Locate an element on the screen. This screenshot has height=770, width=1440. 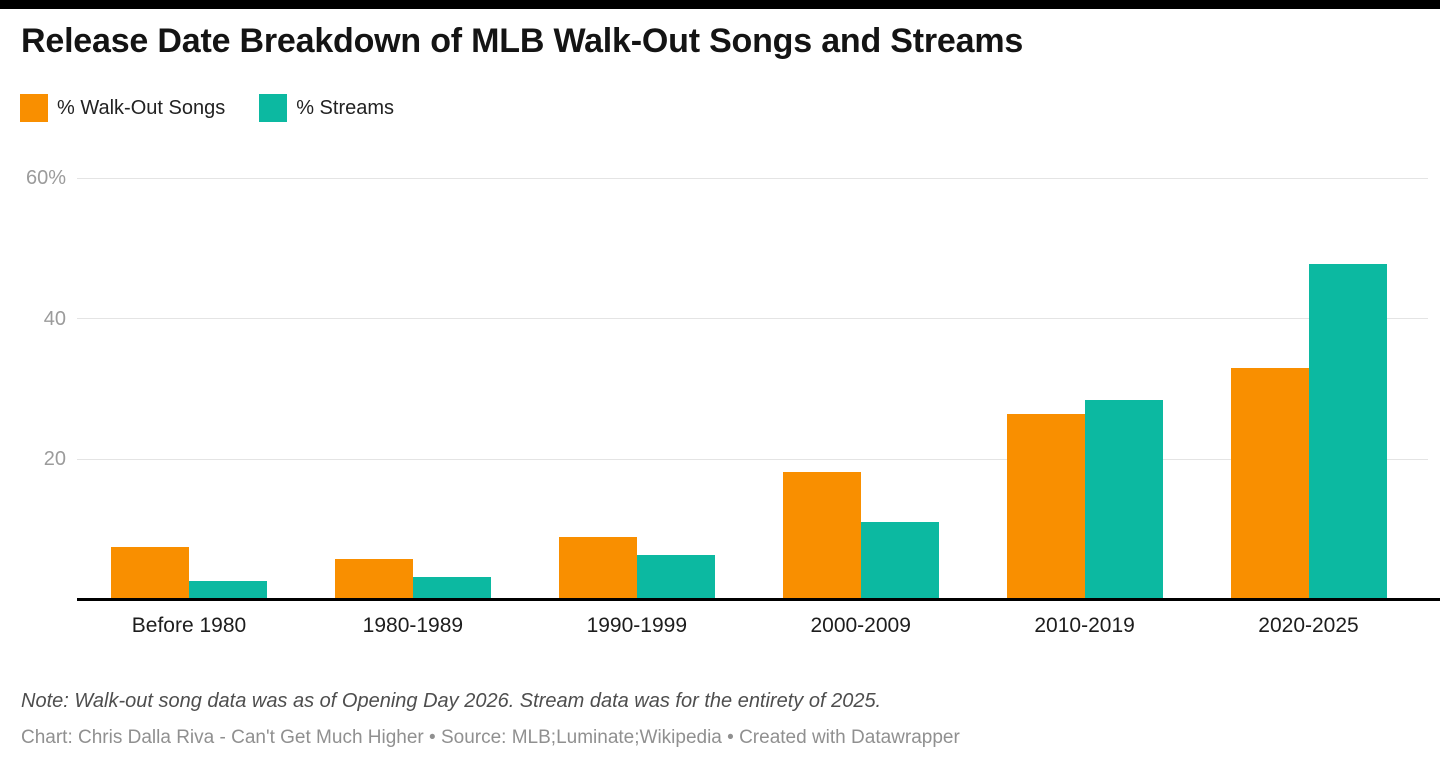
legend-swatch-streams-icon is located at coordinates (273, 108).